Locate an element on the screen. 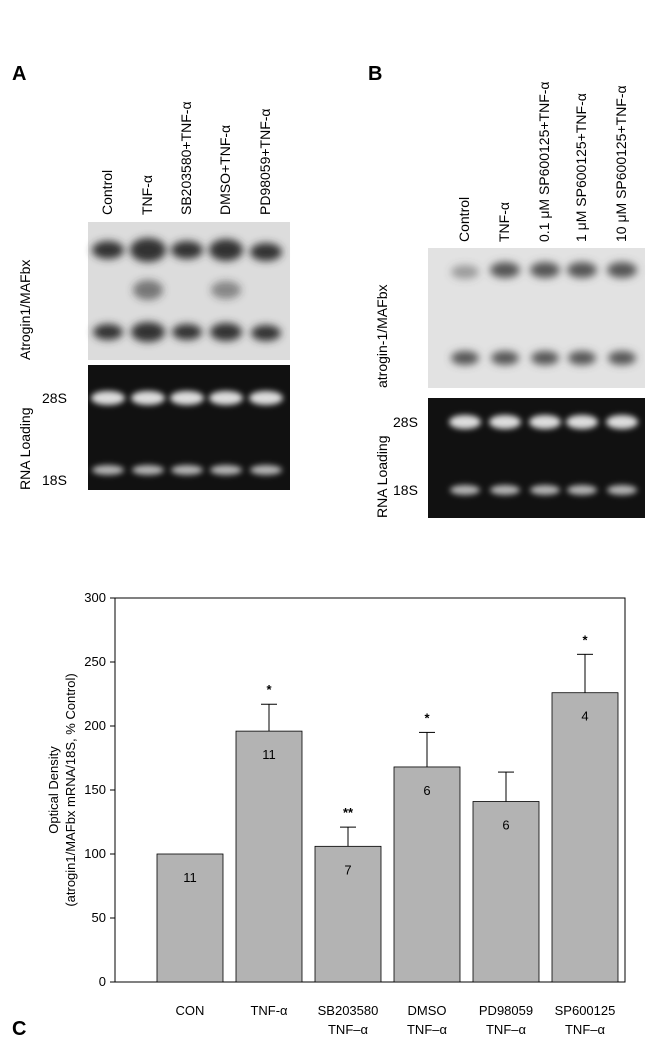  y-axis-label: (atrogin1/MAFbx mRNA/18S, % Control) is located at coordinates (70, 789).